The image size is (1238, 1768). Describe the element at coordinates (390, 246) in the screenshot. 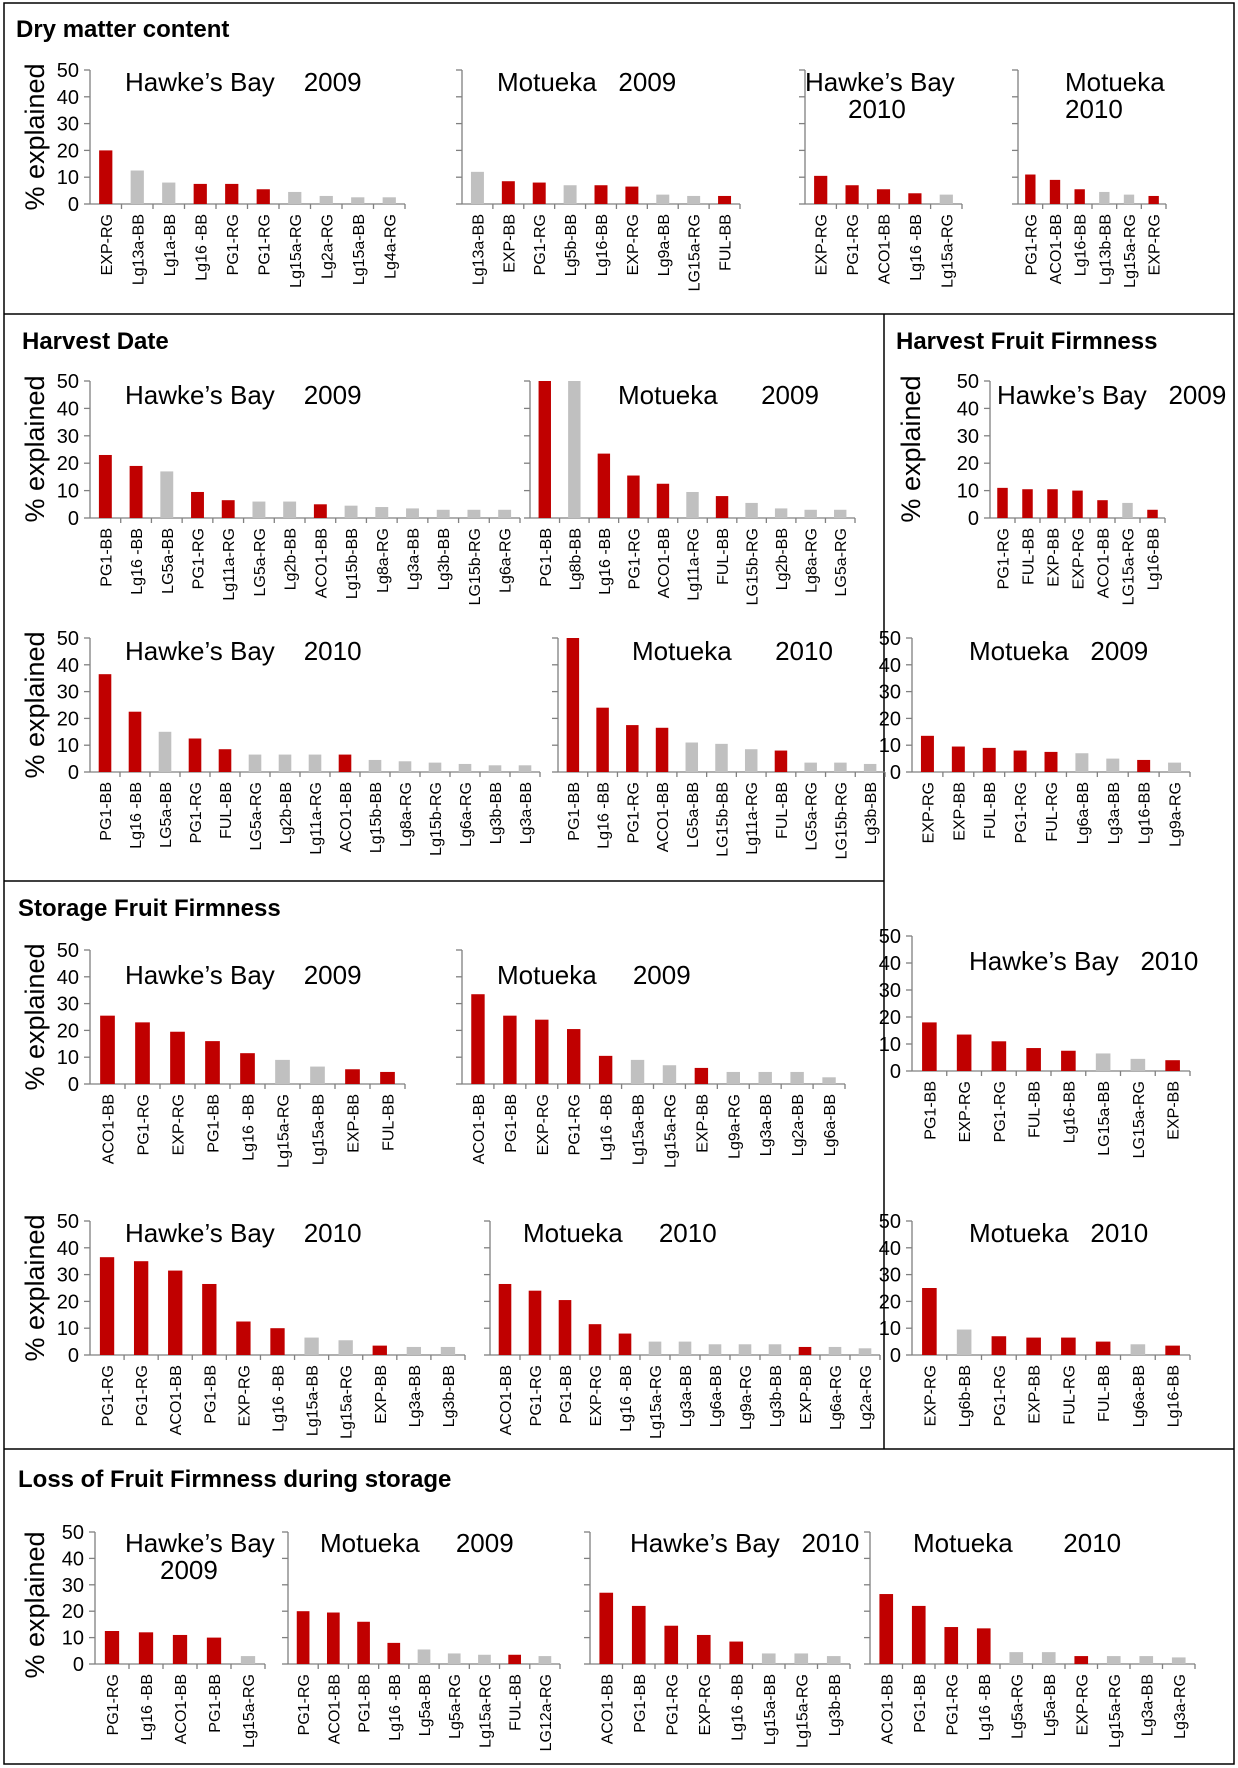

I see `category-label: Lg4a-RG` at that location.